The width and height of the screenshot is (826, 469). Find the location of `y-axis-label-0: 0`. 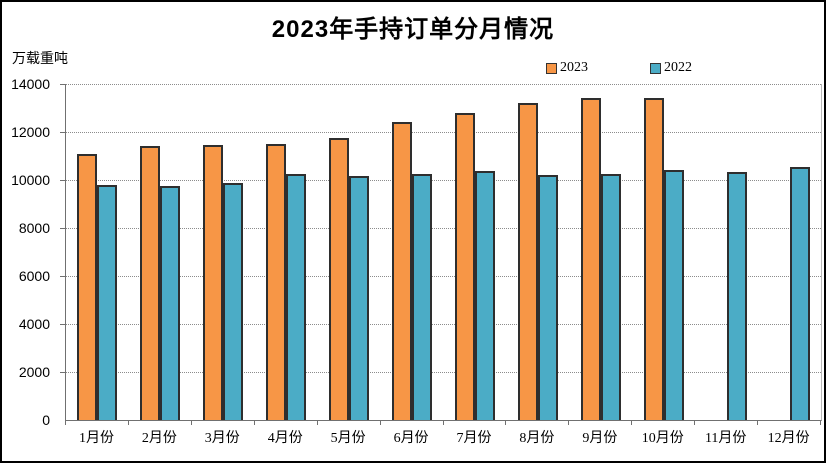

y-axis-label-0: 0 is located at coordinates (46, 420).